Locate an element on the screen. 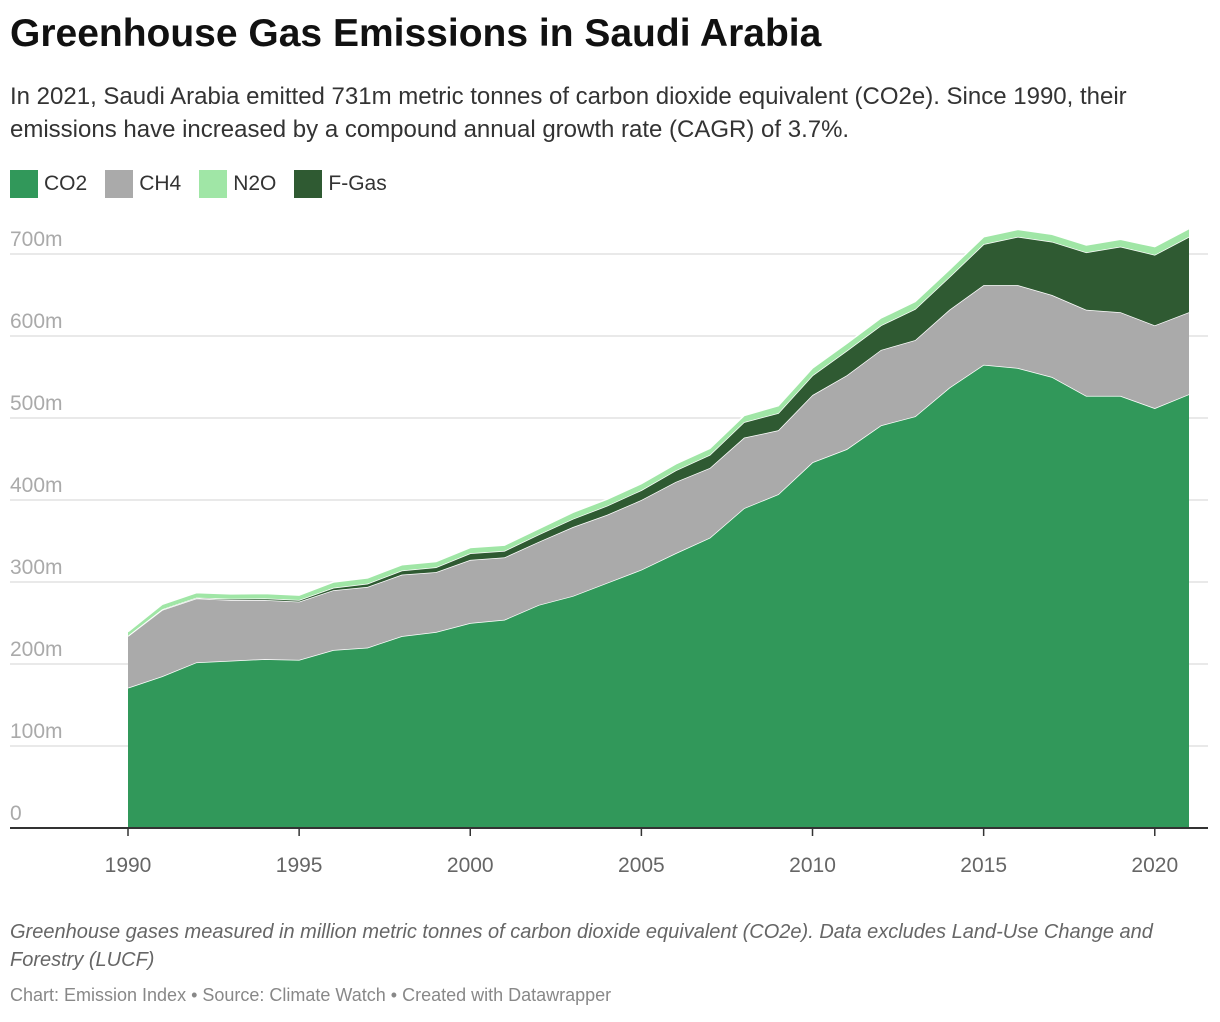 The height and width of the screenshot is (1022, 1220). legend-swatch-ch4 is located at coordinates (119, 184).